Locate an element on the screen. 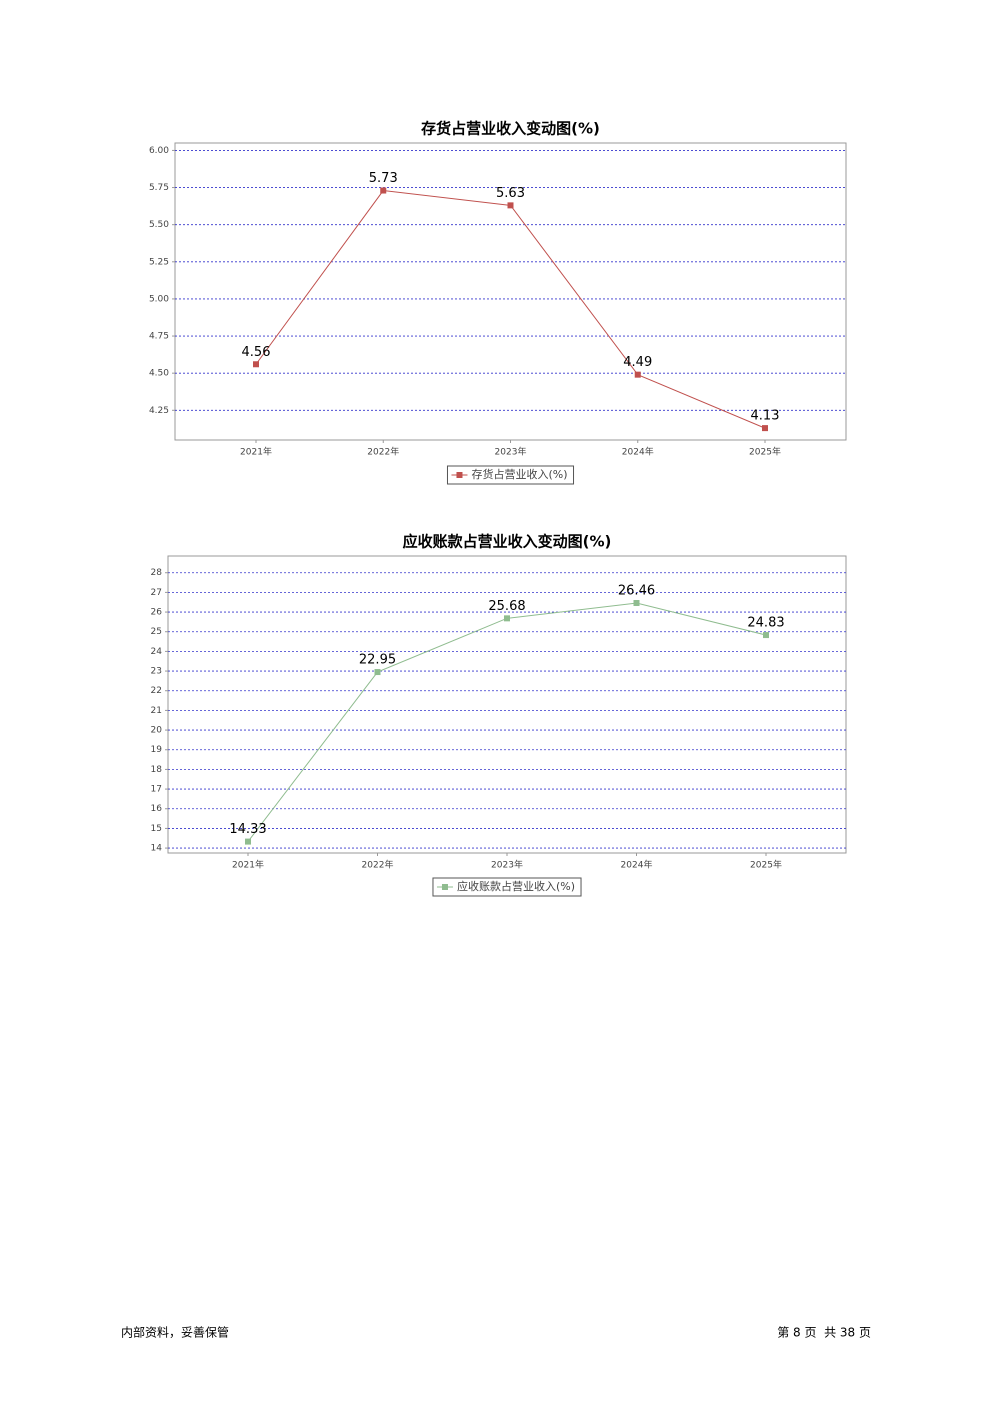 Image resolution: width=992 pixels, height=1407 pixels. chart-title: 应收账款占营业收入变动图(%) is located at coordinates (507, 542).